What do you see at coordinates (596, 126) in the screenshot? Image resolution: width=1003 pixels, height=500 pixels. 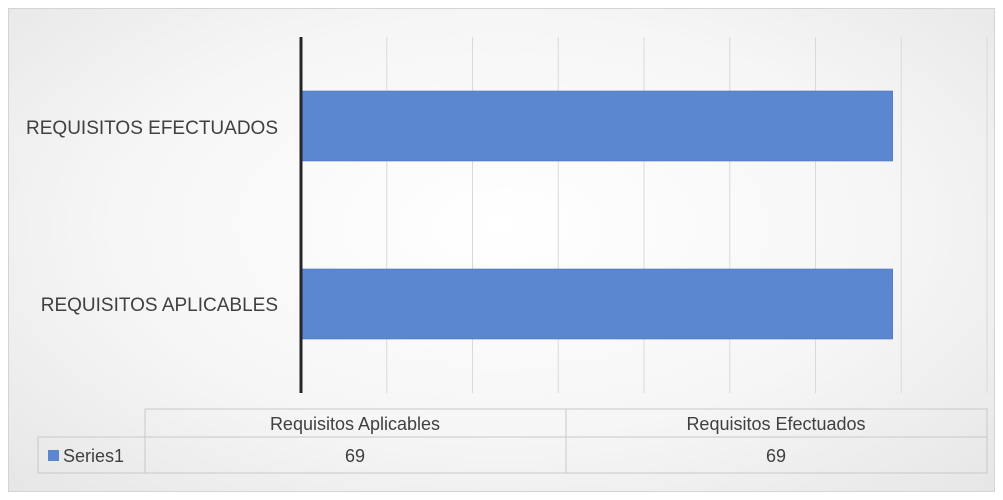 I see `bar-requisitos-efectuados` at bounding box center [596, 126].